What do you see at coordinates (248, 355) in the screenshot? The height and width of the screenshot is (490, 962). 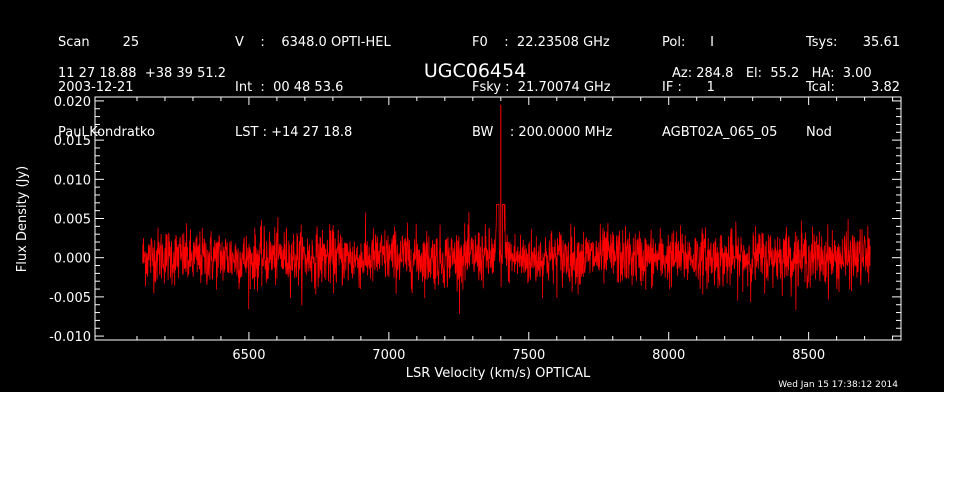 I see `x-tick-label: 6500` at bounding box center [248, 355].